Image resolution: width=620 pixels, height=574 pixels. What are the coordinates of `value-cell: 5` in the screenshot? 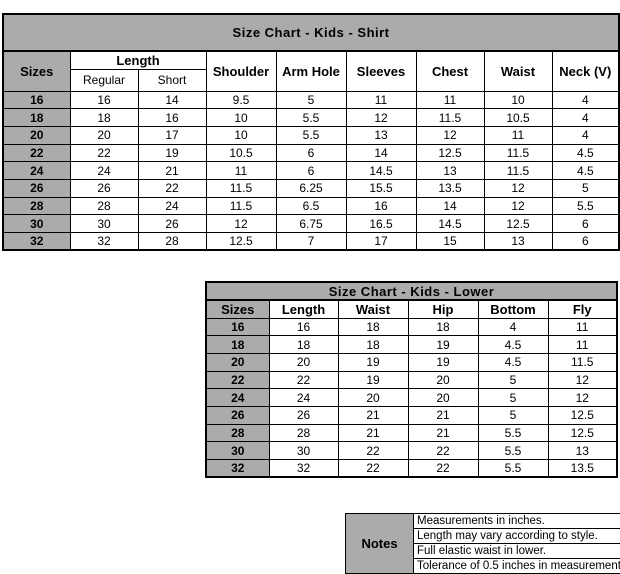 It's located at (513, 415).